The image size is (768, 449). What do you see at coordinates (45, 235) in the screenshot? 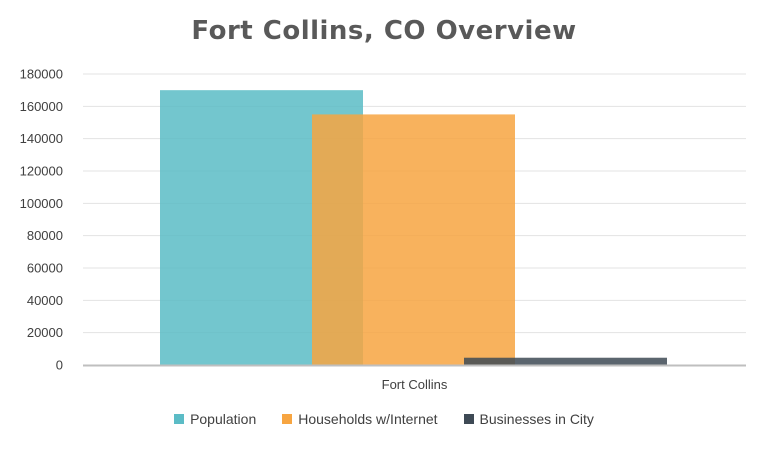
I see `y-tick-label: 80000` at bounding box center [45, 235].